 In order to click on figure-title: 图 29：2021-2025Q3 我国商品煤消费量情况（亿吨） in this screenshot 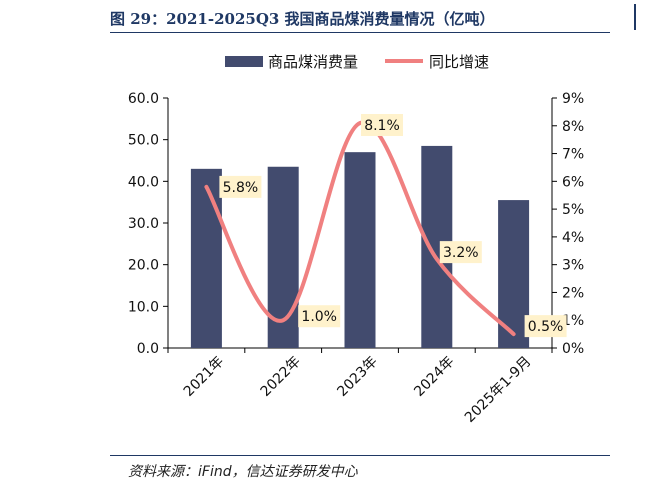, I will do `click(302, 19)`.